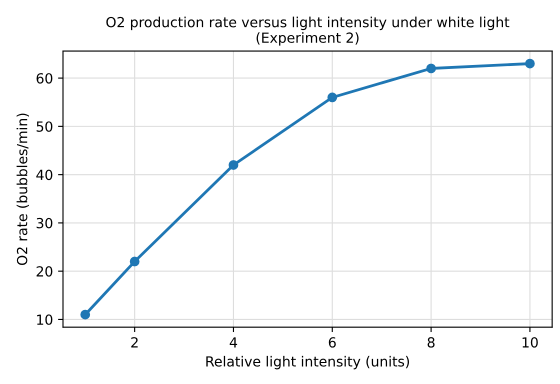 The width and height of the screenshot is (560, 384). I want to click on x-axis-title: Relative light intensity (units), so click(308, 363).